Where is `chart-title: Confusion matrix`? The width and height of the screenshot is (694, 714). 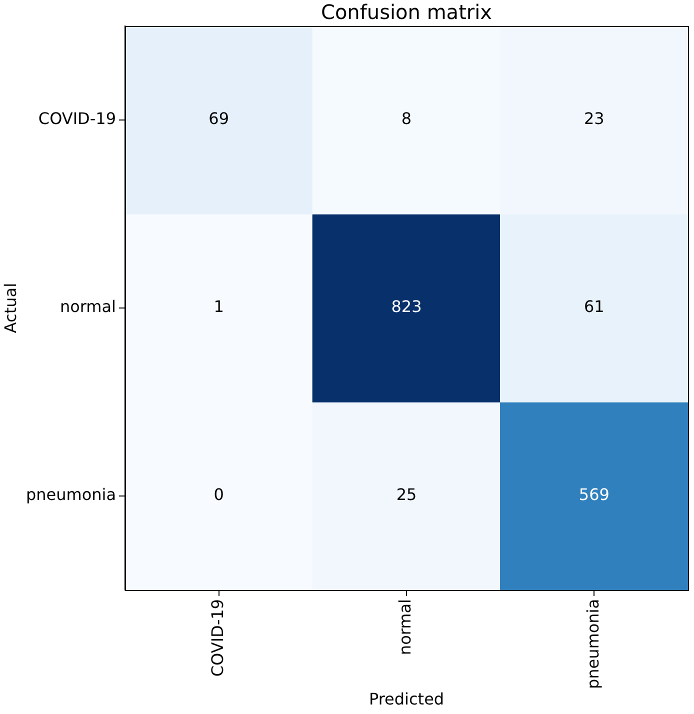 chart-title: Confusion matrix is located at coordinates (406, 12).